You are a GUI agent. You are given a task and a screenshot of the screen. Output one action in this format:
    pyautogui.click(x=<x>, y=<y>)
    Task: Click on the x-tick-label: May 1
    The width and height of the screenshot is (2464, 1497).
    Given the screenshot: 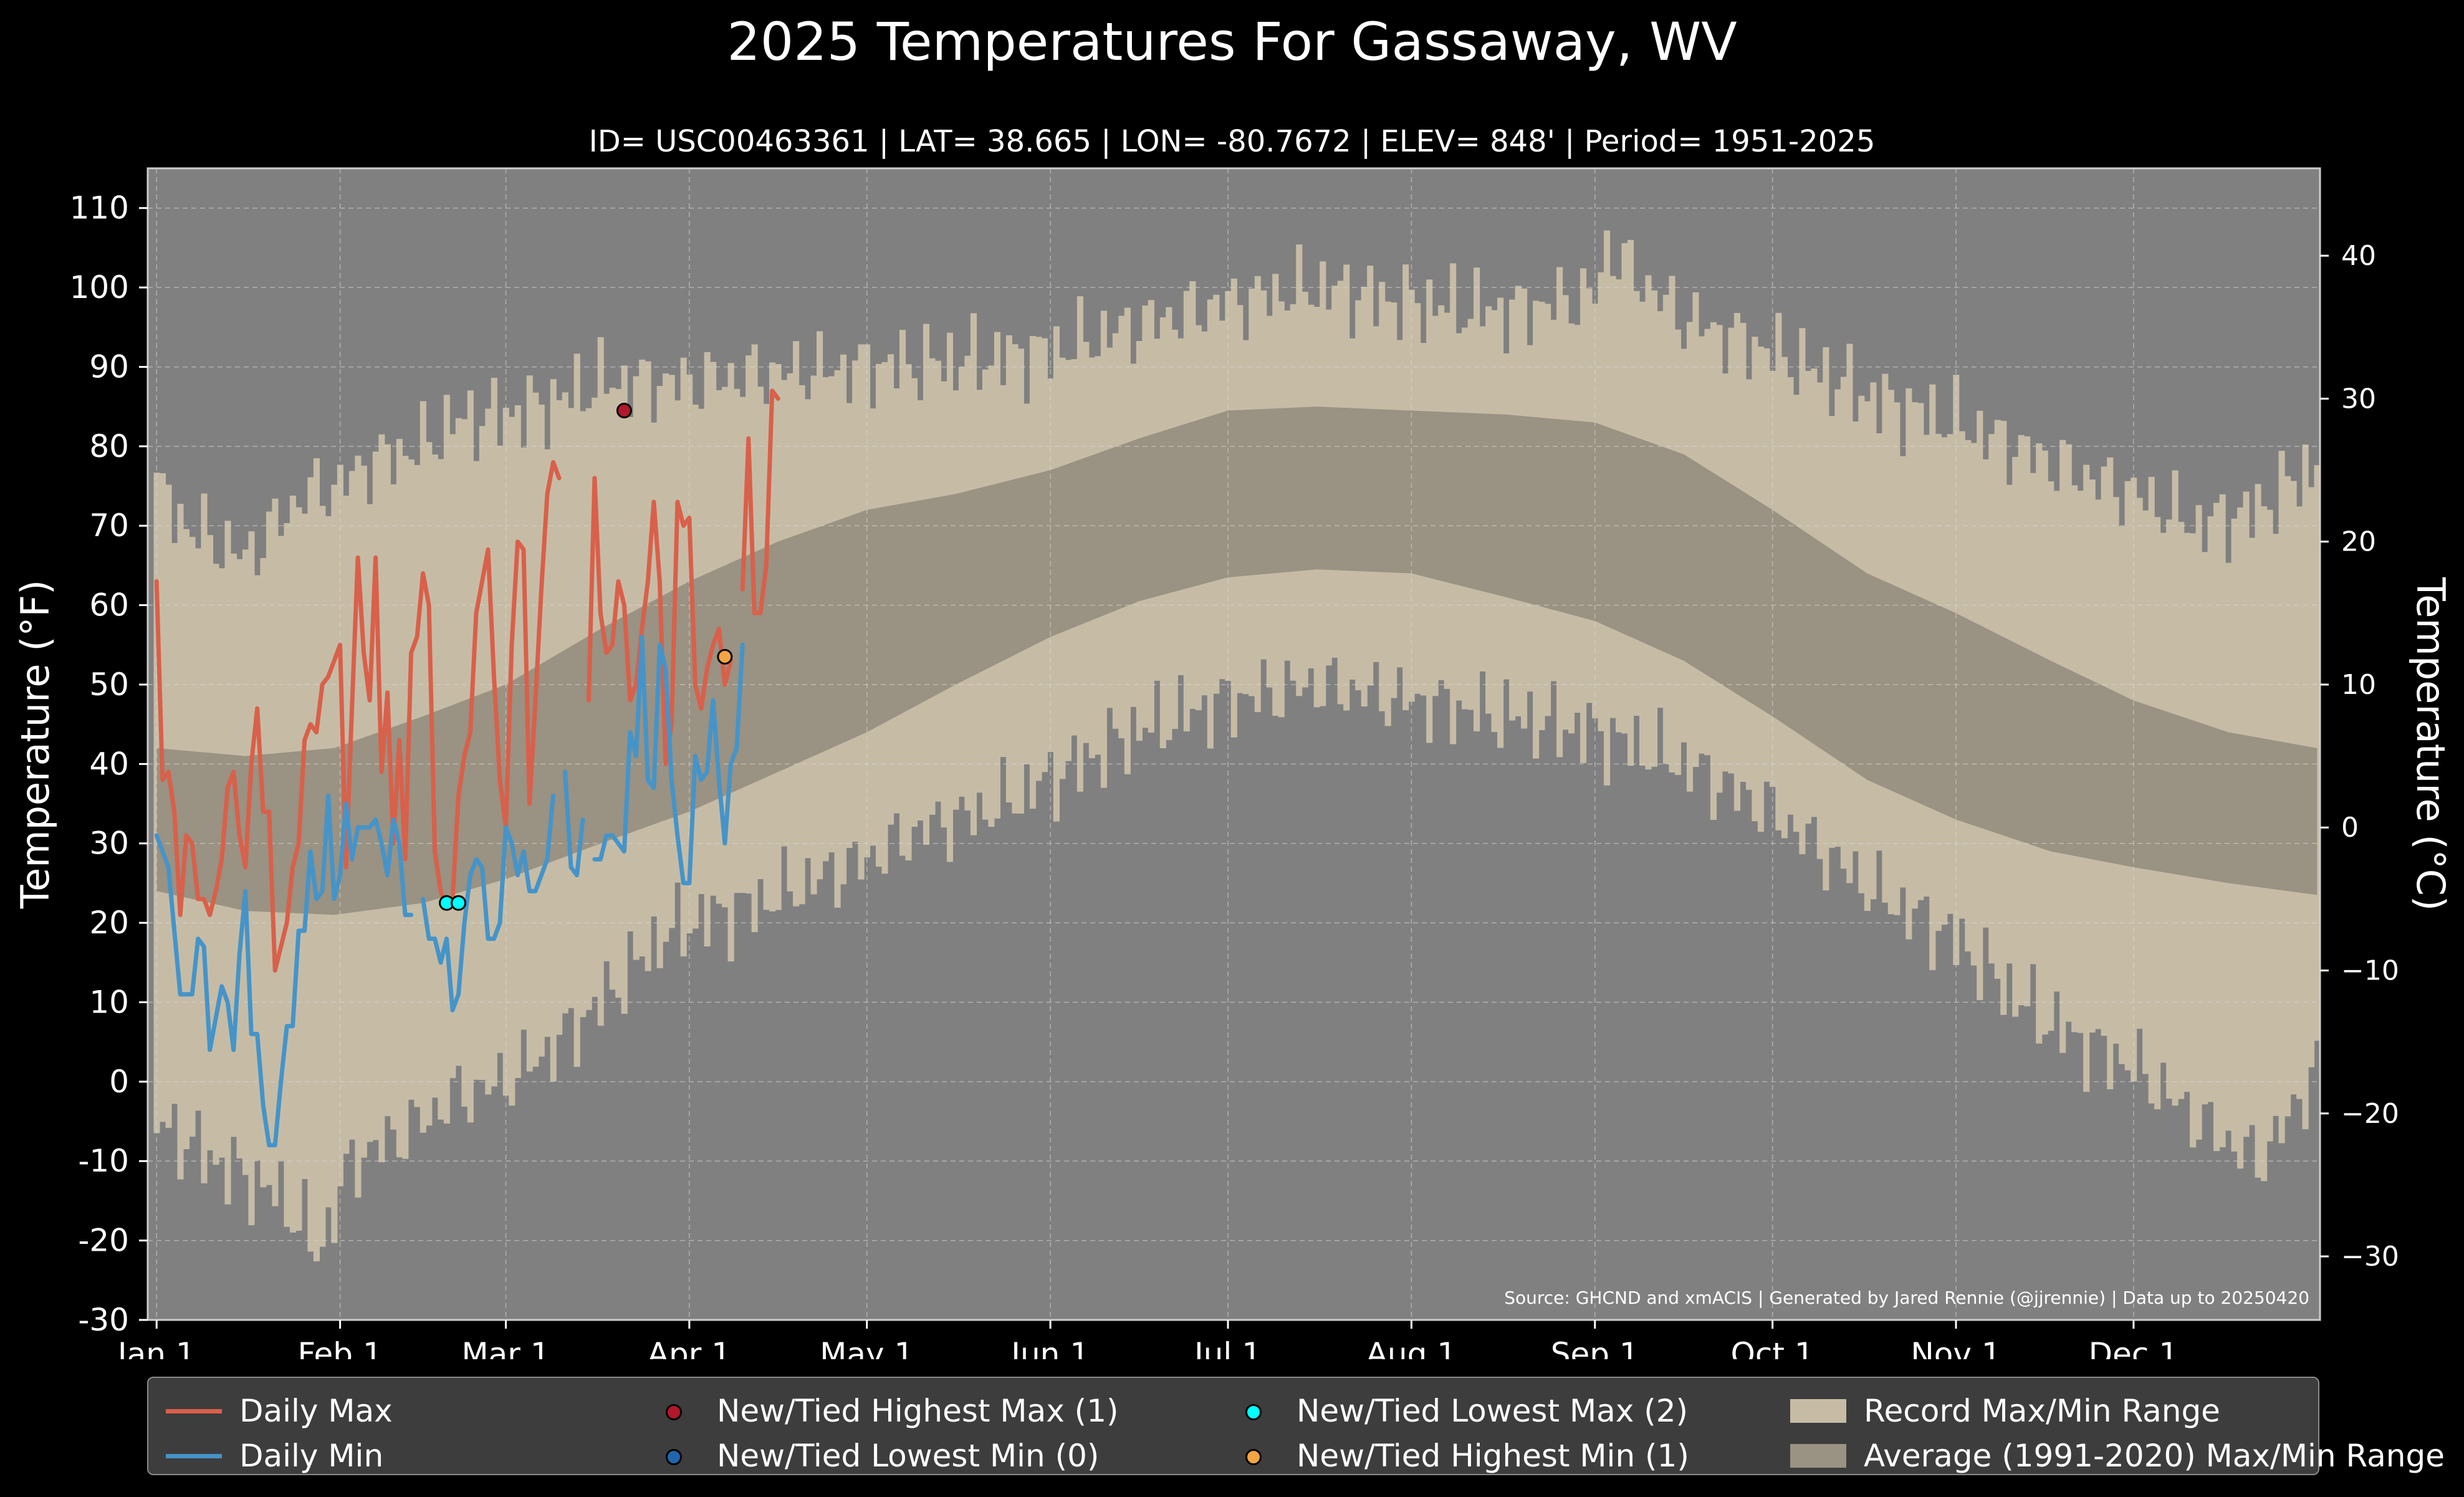 What is the action you would take?
    pyautogui.click(x=867, y=1347)
    